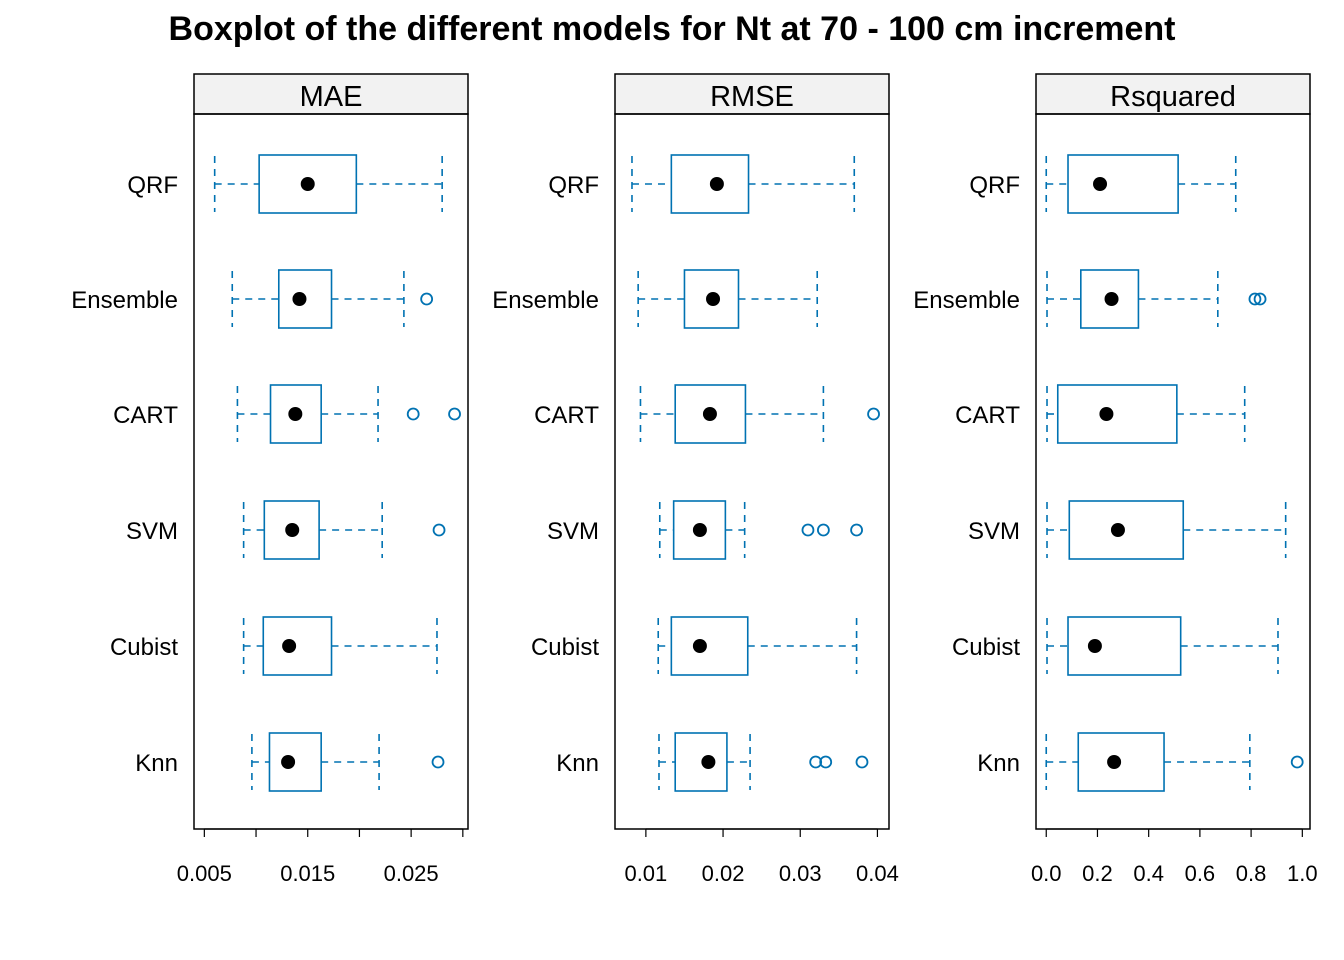  Describe the element at coordinates (645, 873) in the screenshot. I see `x-tick-label: 0.01` at that location.